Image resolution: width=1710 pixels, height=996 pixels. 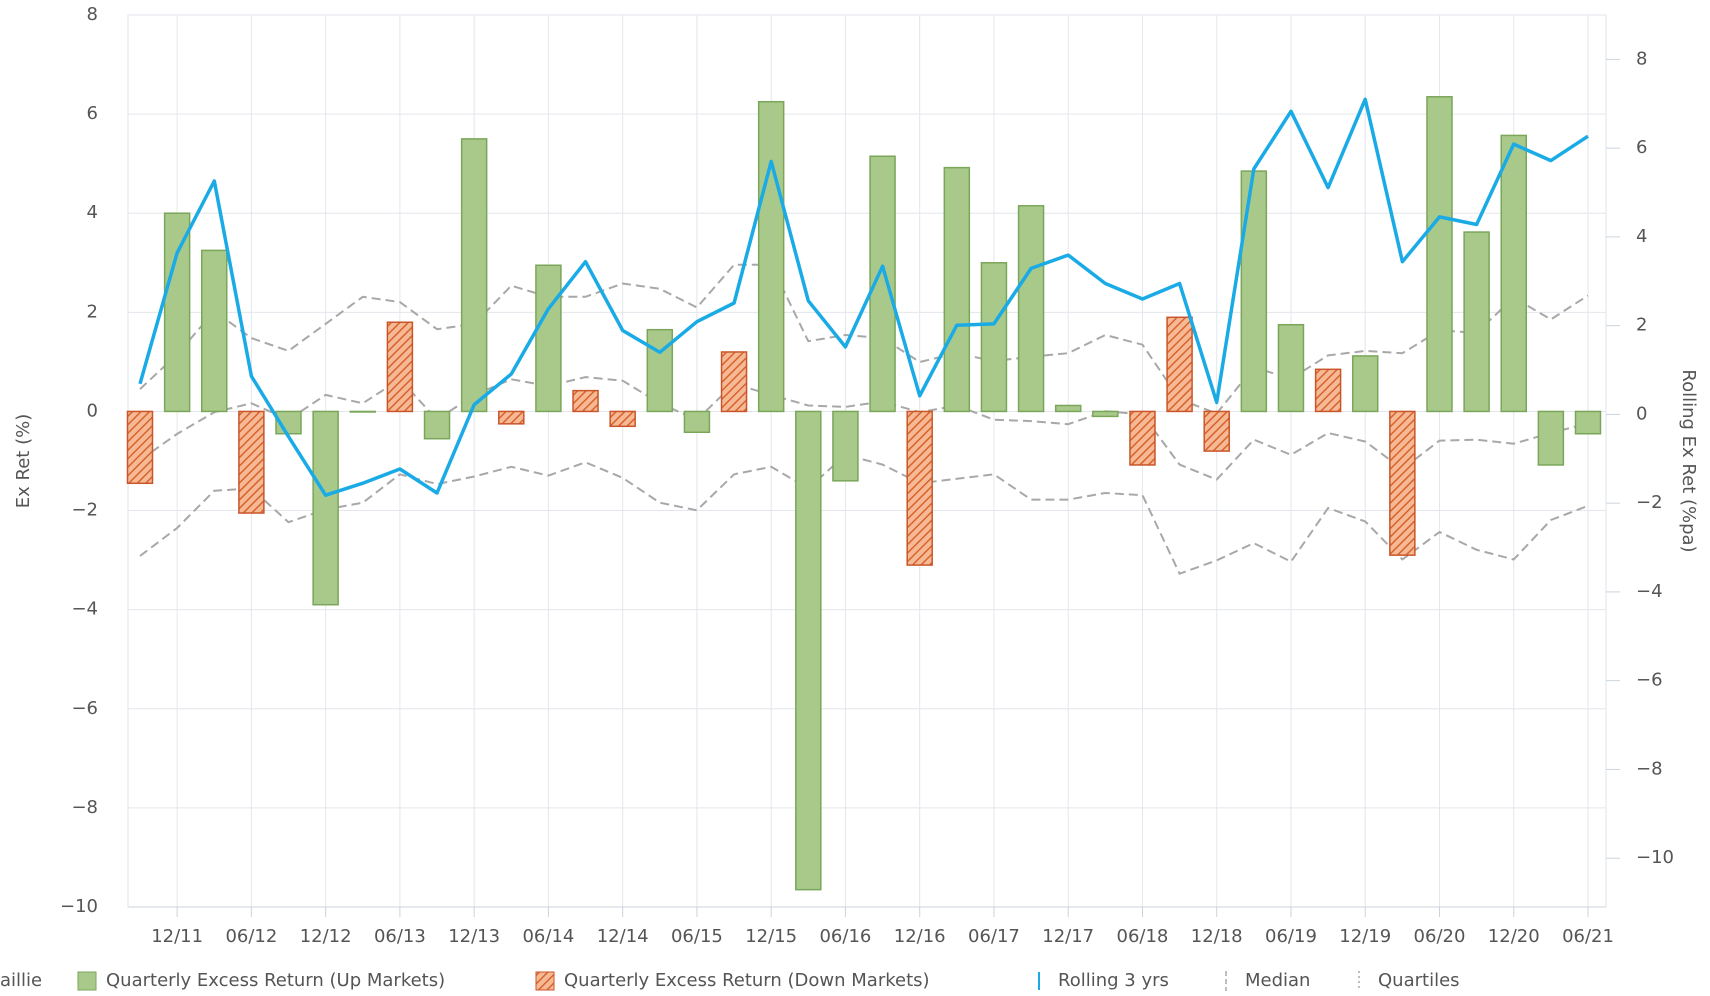 I want to click on x-tick-label: 12/11, so click(x=177, y=936).